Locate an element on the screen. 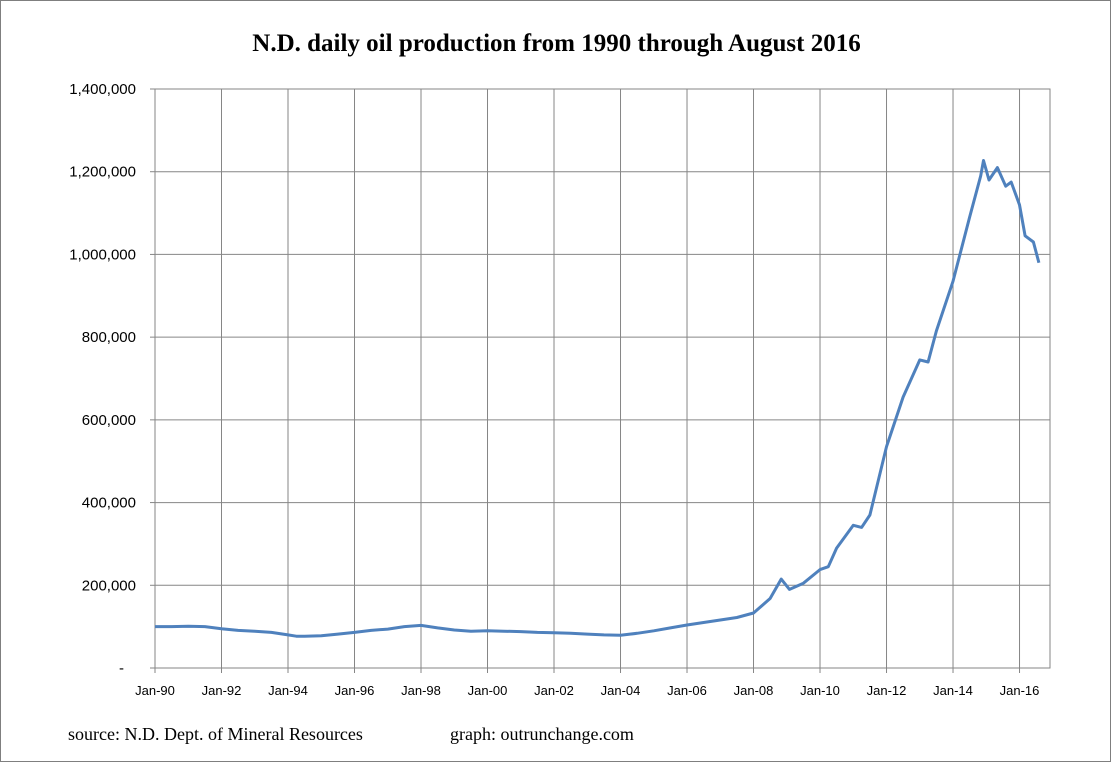  x-tick-label: Jan-98 is located at coordinates (421, 690).